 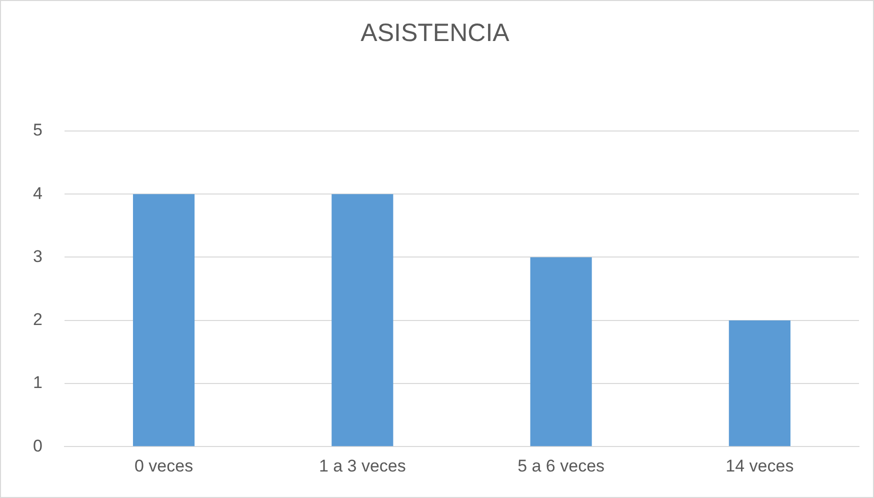 I want to click on x-tick-label: 14 veces, so click(x=760, y=466).